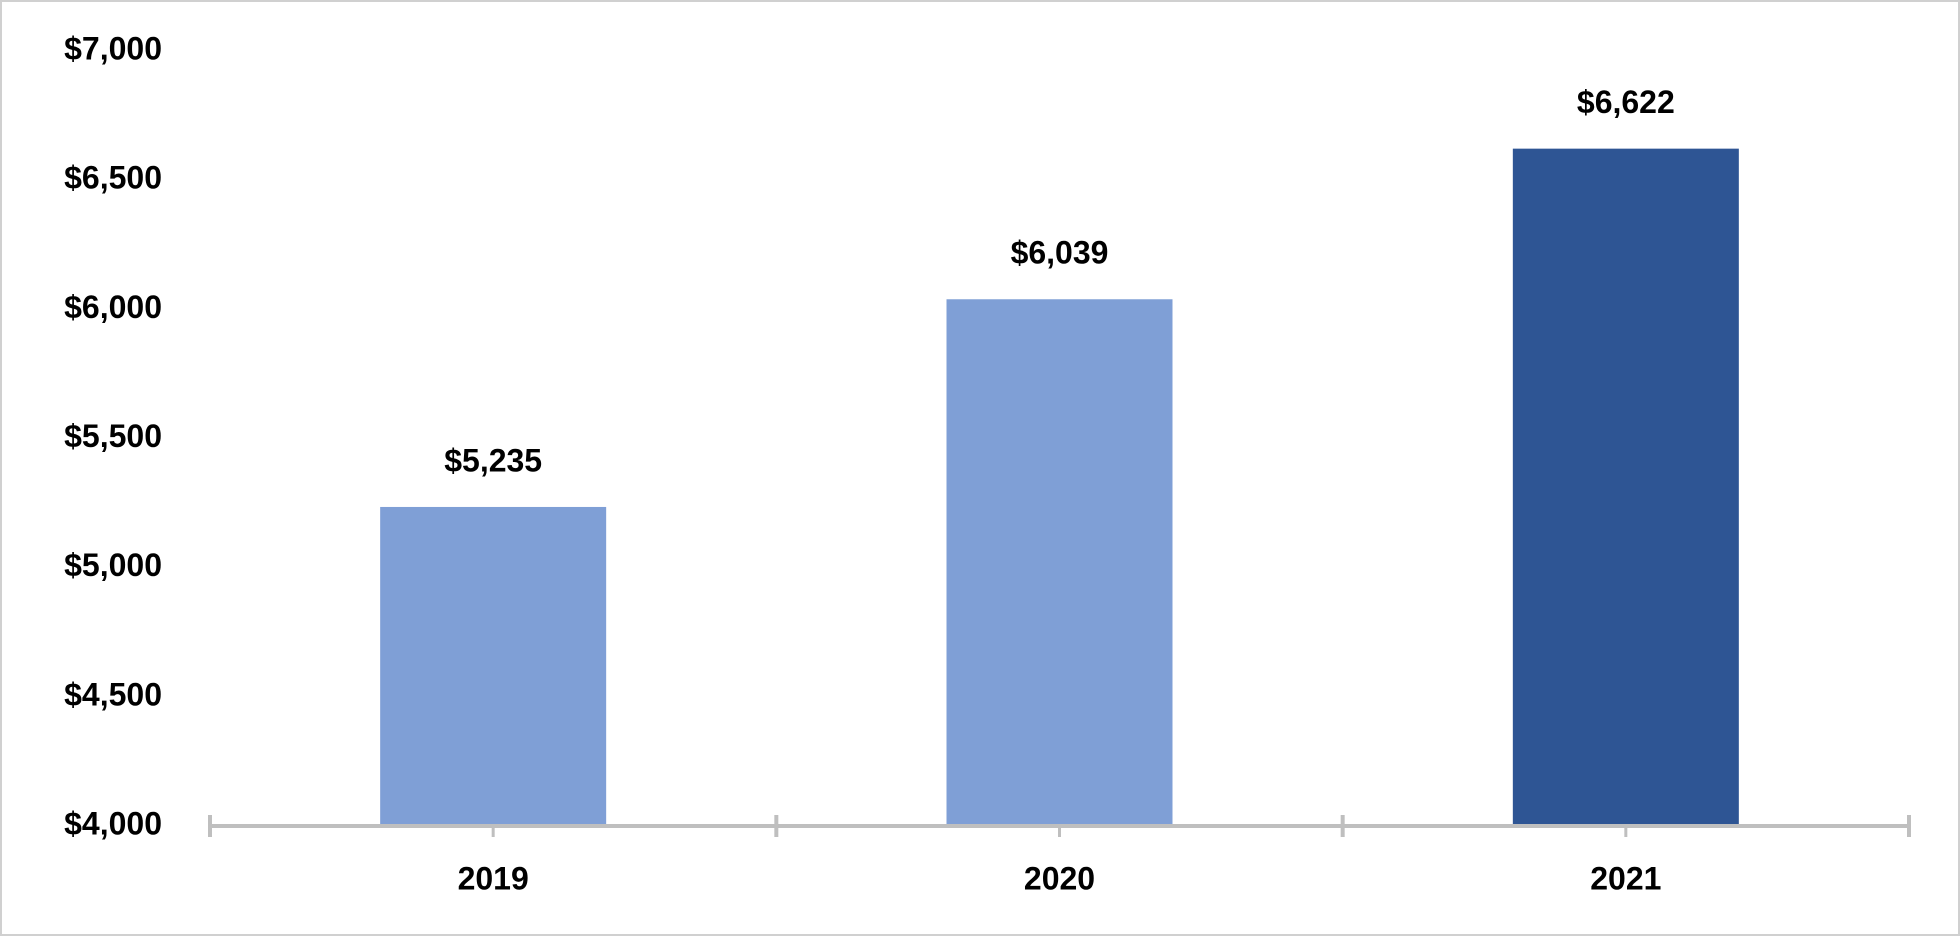  What do you see at coordinates (113, 436) in the screenshot?
I see `y-tick-label: $5,500` at bounding box center [113, 436].